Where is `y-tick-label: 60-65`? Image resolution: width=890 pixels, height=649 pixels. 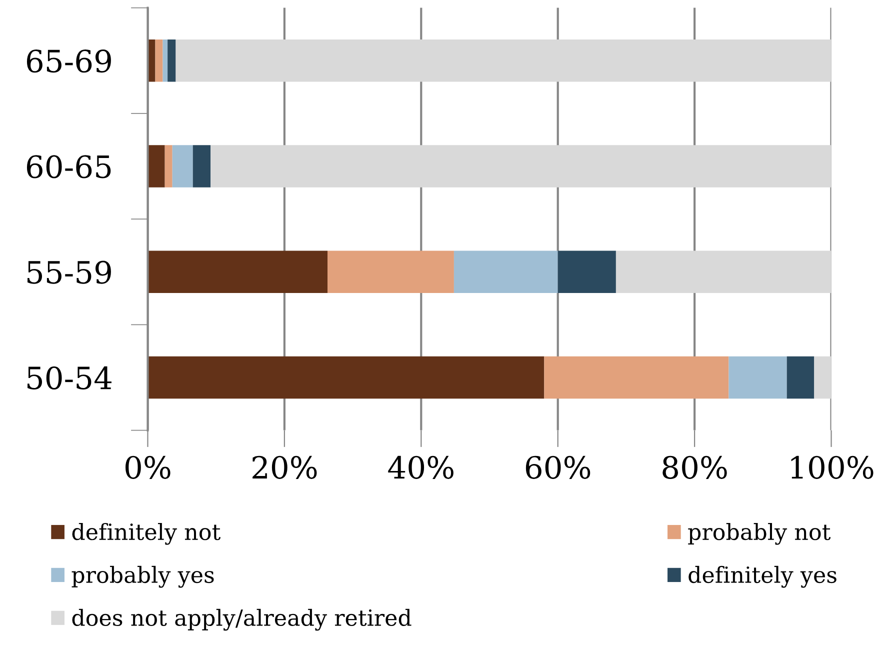
y-tick-label: 60-65 is located at coordinates (68, 166).